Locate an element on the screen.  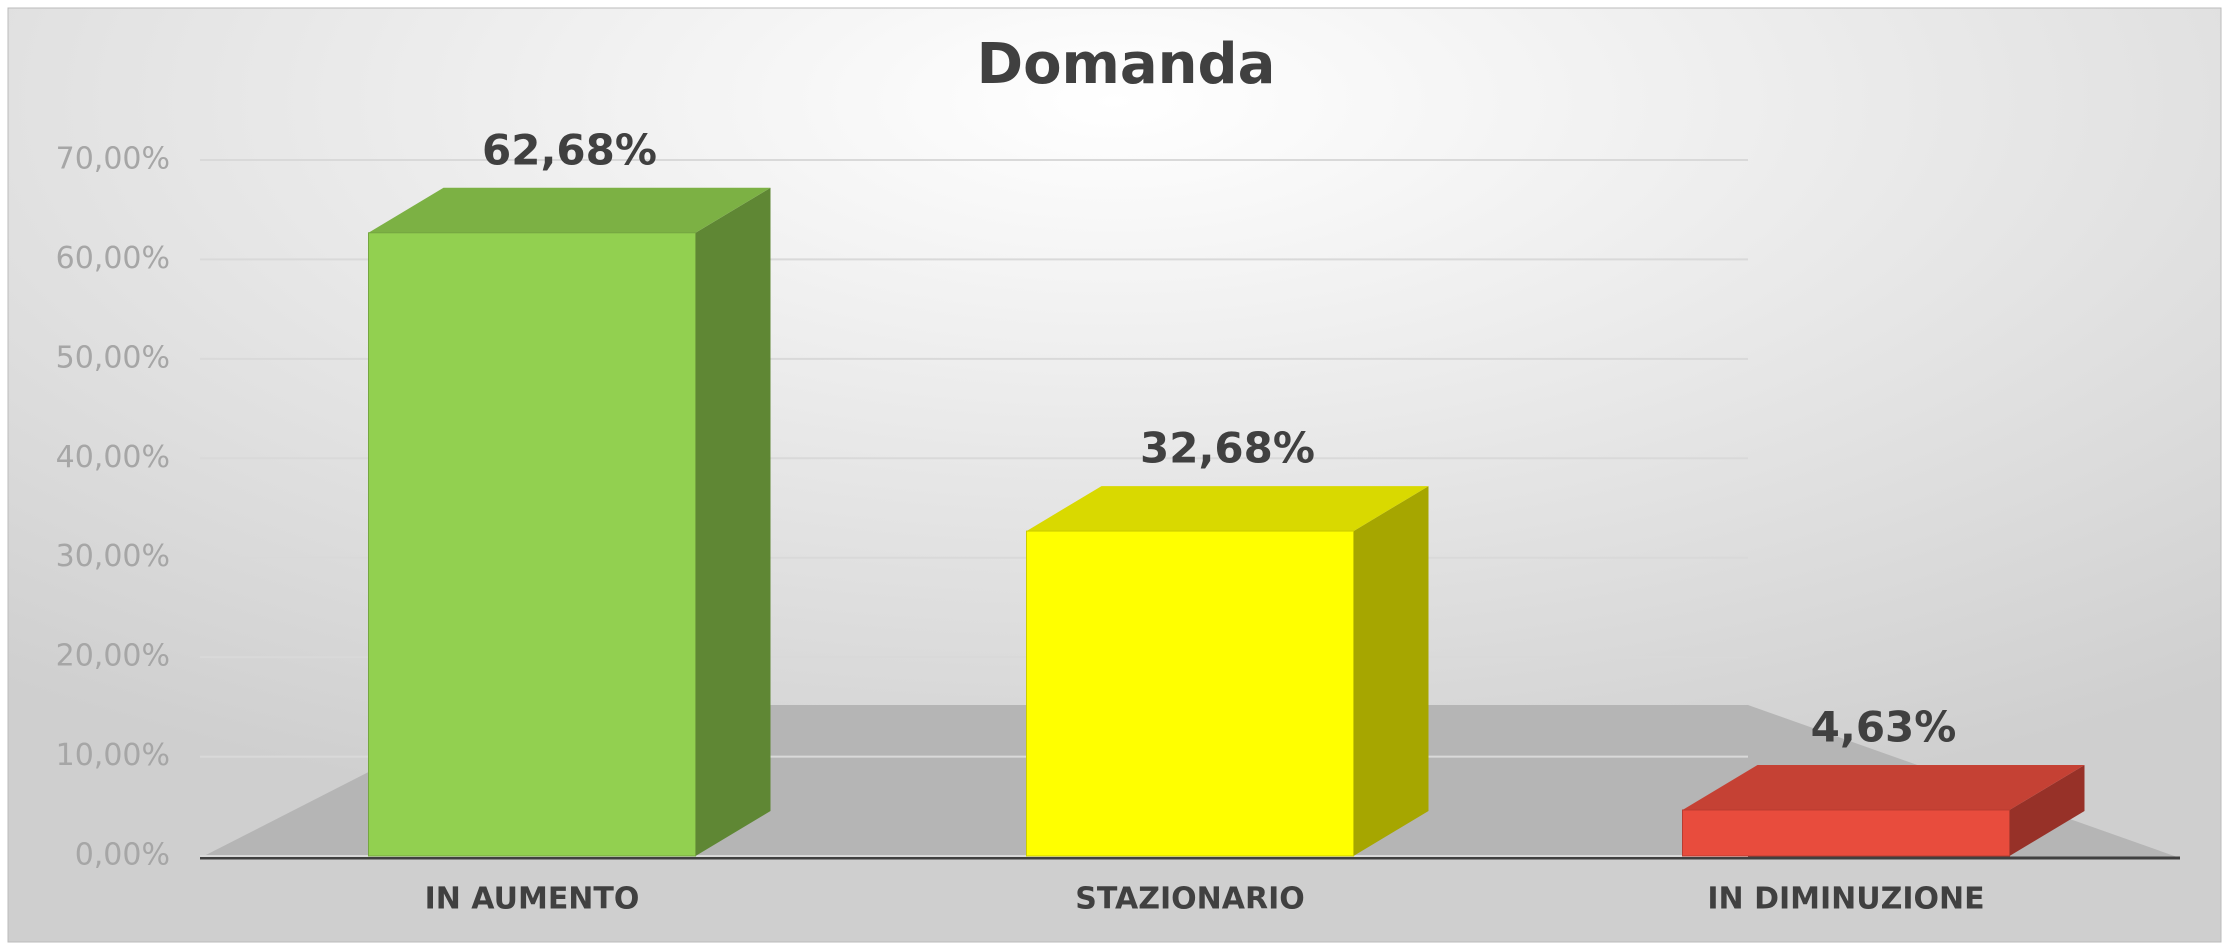
y-tick-label: 30,00% is located at coordinates (113, 556).